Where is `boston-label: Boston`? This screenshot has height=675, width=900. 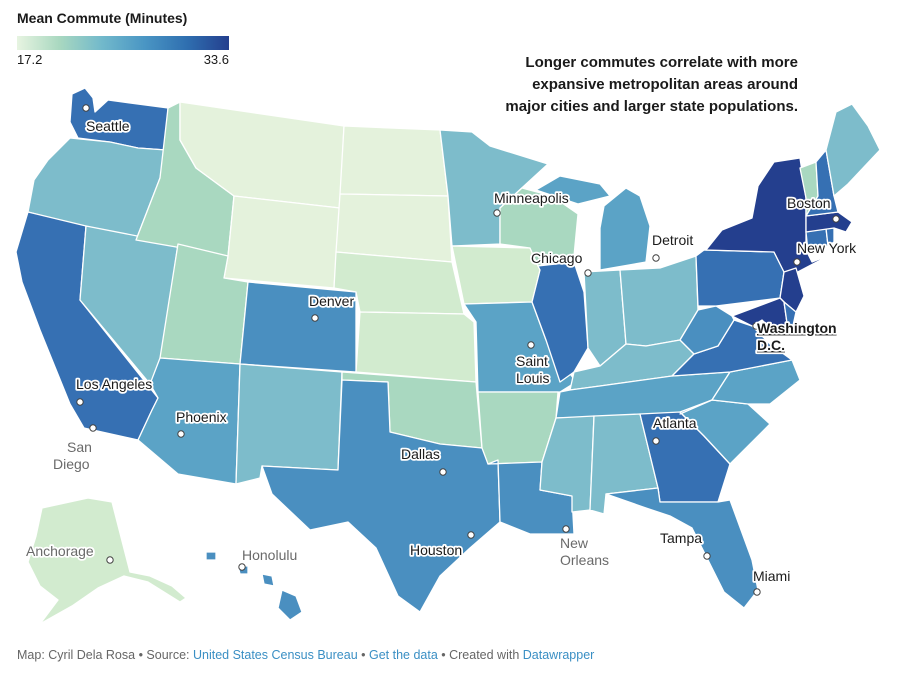 boston-label: Boston is located at coordinates (809, 203).